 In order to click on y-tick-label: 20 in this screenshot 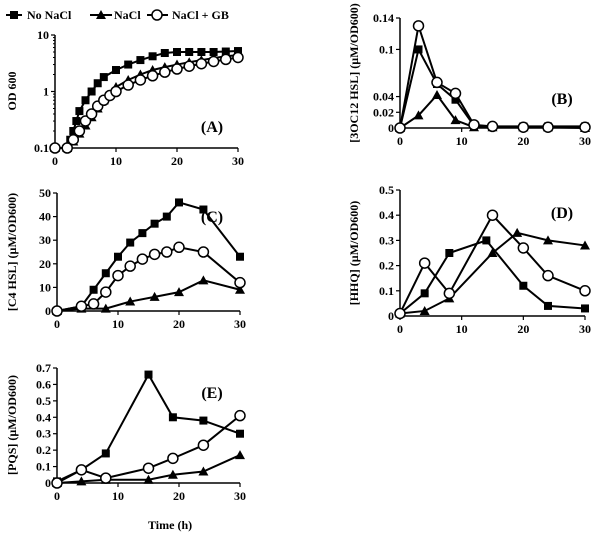, I will do `click(45, 264)`.